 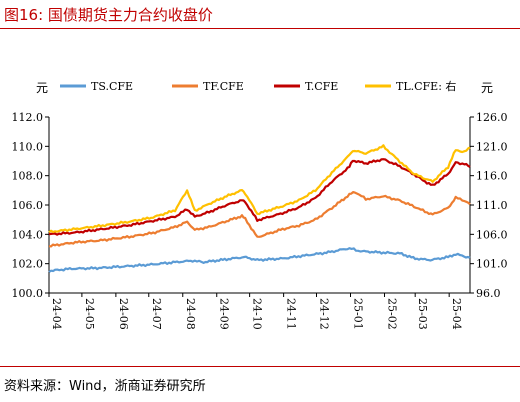 I want to click on y-left-tick-label: 110.0, so click(x=28, y=146).